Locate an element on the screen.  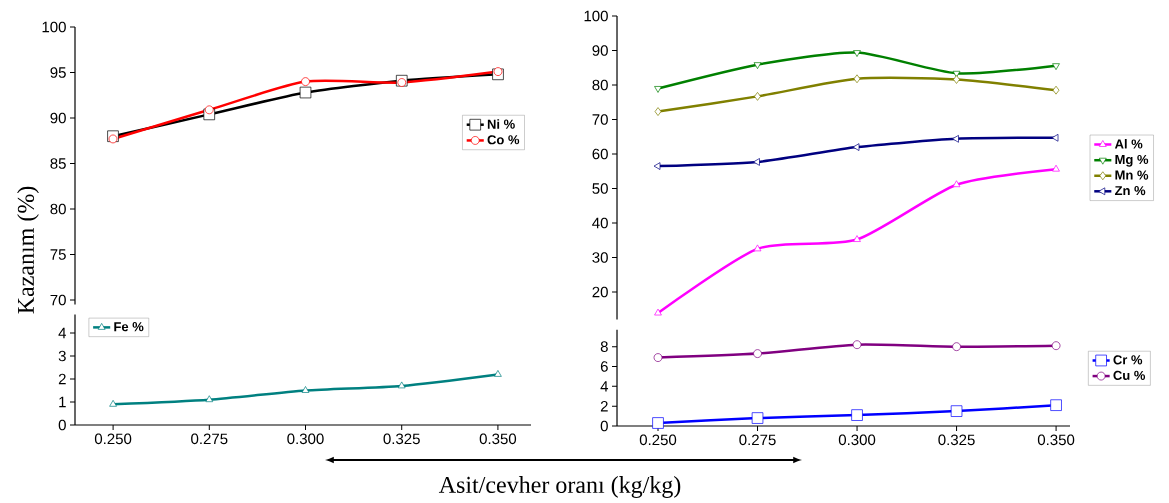
y-tick-label: 8 is located at coordinates (604, 346).